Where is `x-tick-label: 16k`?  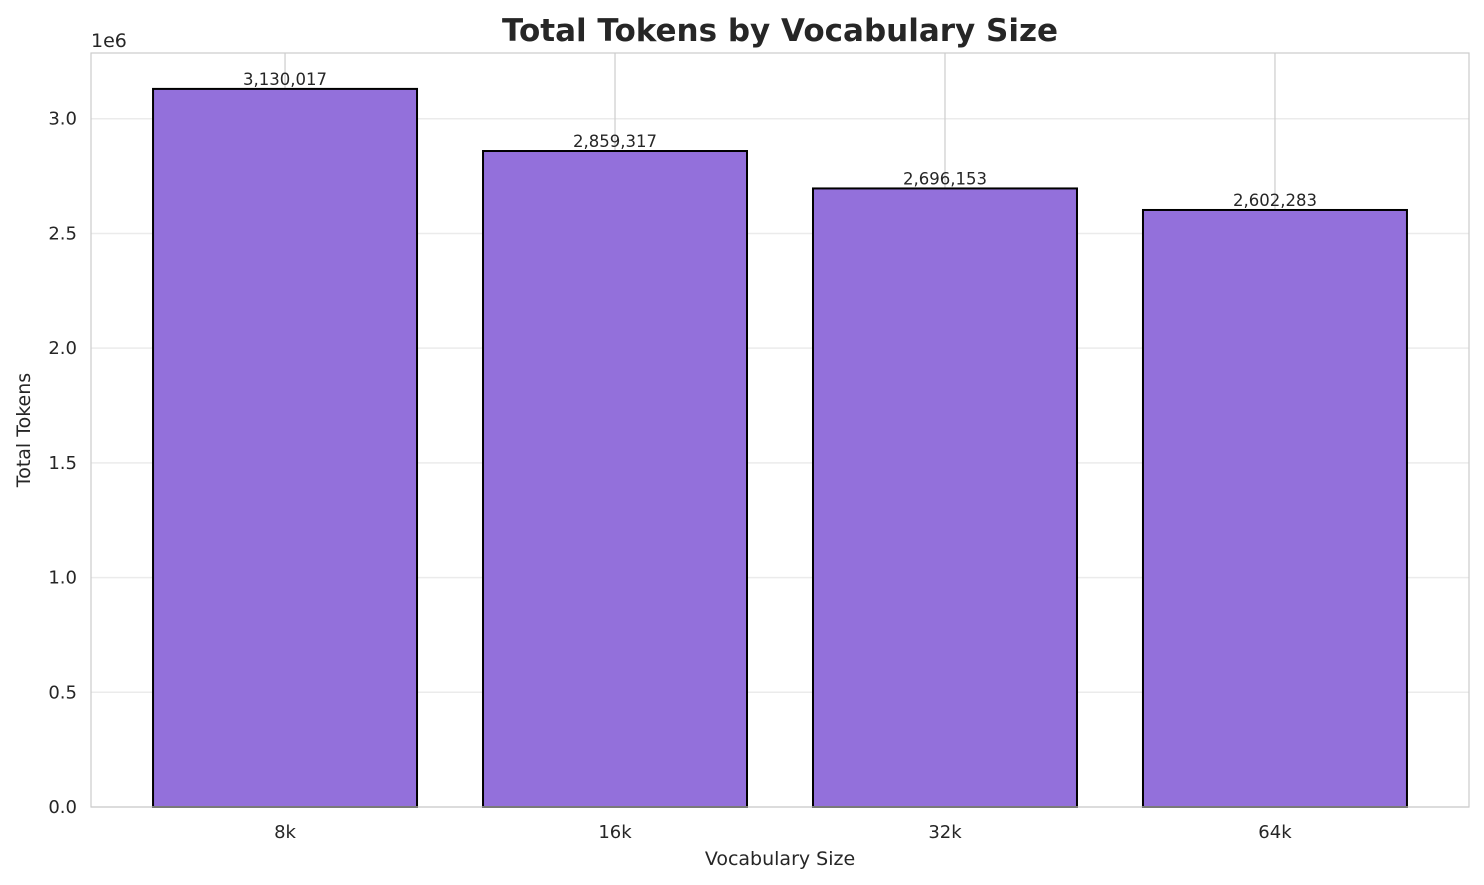
x-tick-label: 16k is located at coordinates (615, 832).